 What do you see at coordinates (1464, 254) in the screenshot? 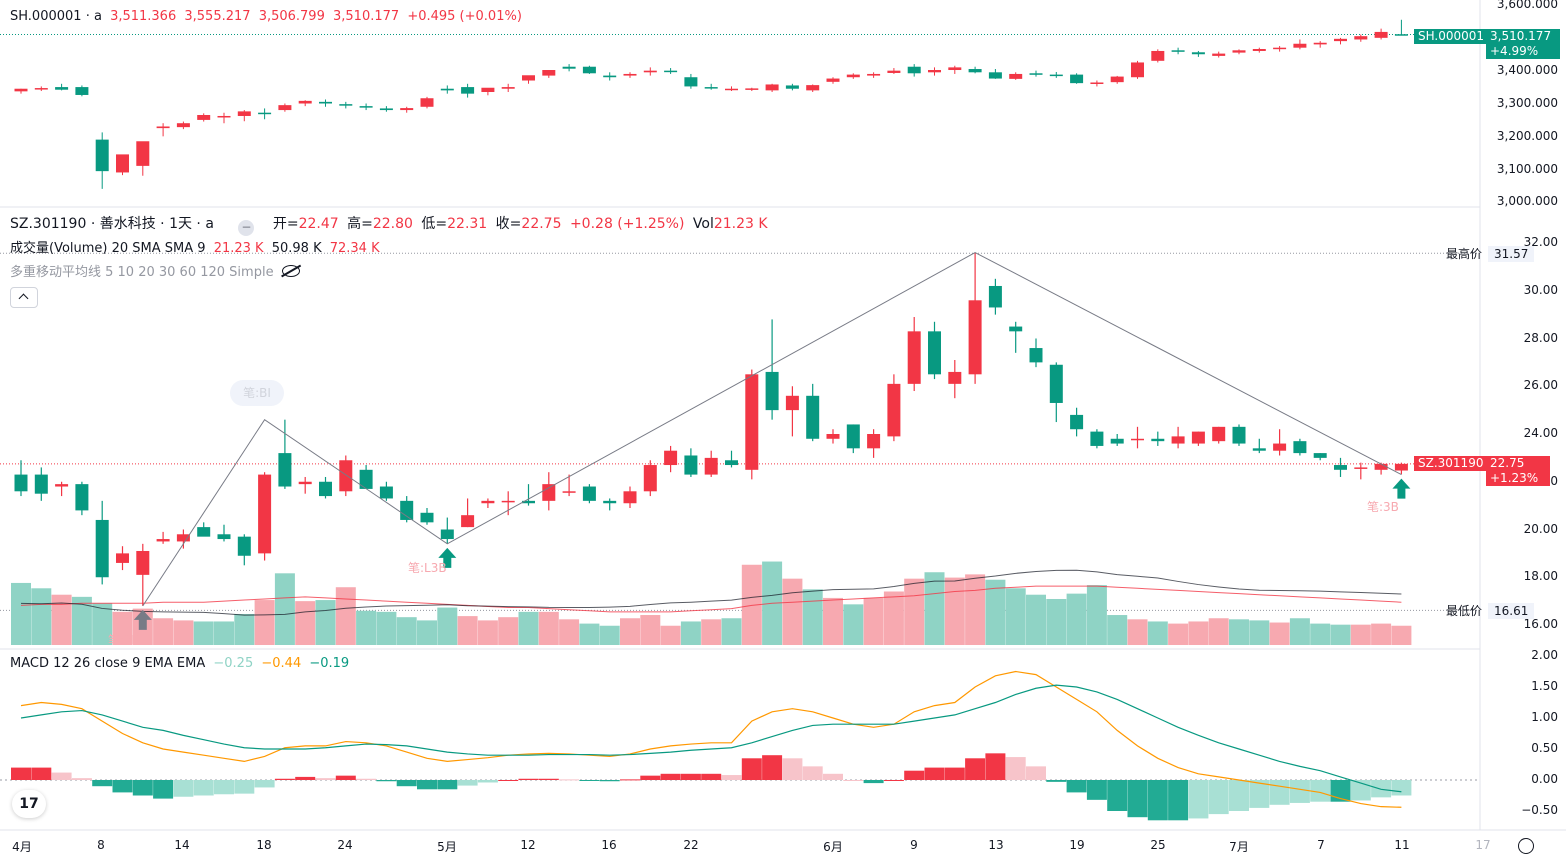
I see `high-tag-label: 最高价` at bounding box center [1464, 254].